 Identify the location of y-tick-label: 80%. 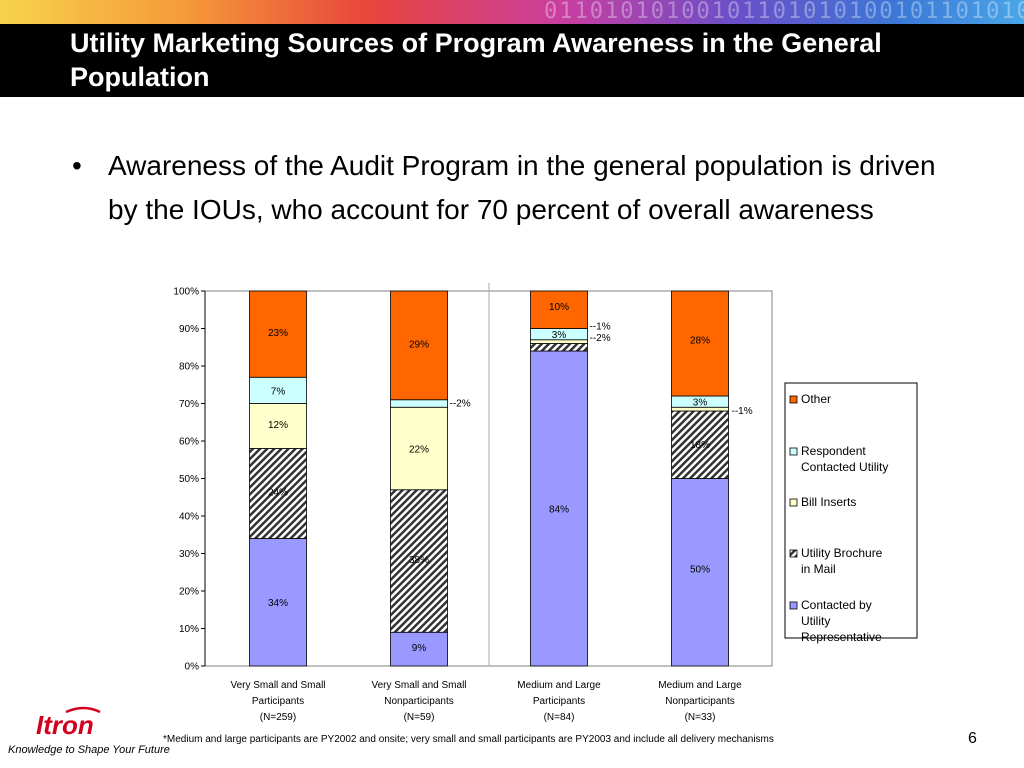
(189, 367).